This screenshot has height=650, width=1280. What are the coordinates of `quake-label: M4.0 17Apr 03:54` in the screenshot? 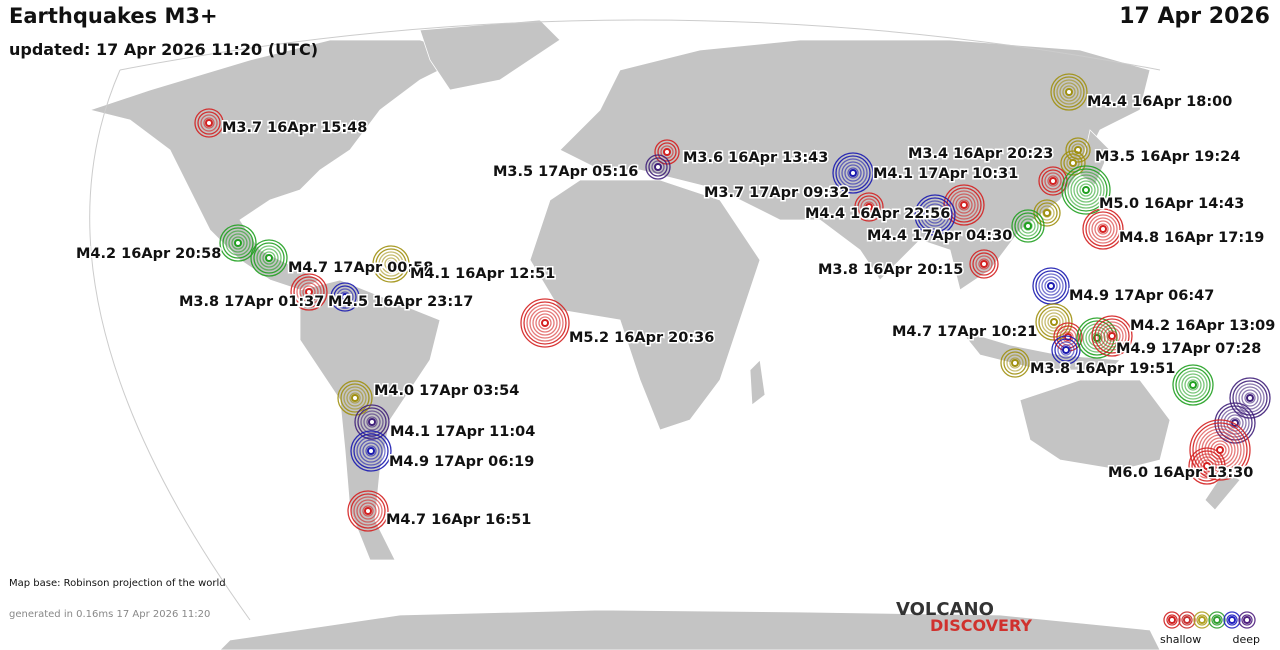 It's located at (447, 391).